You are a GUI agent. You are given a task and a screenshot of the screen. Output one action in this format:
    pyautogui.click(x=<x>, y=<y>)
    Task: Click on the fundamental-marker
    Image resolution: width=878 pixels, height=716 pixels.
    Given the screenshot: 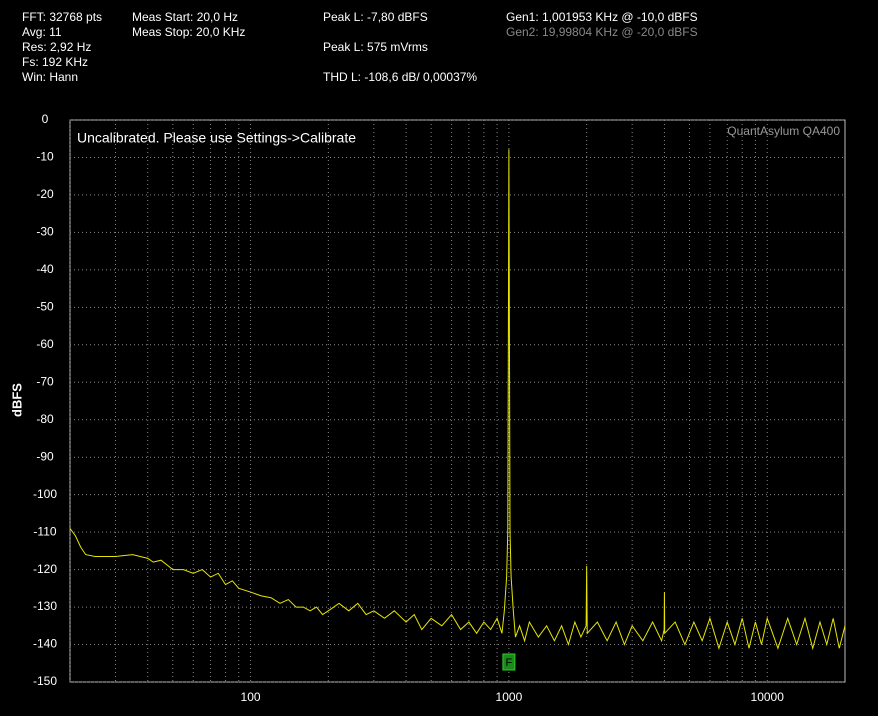 What is the action you would take?
    pyautogui.click(x=509, y=662)
    